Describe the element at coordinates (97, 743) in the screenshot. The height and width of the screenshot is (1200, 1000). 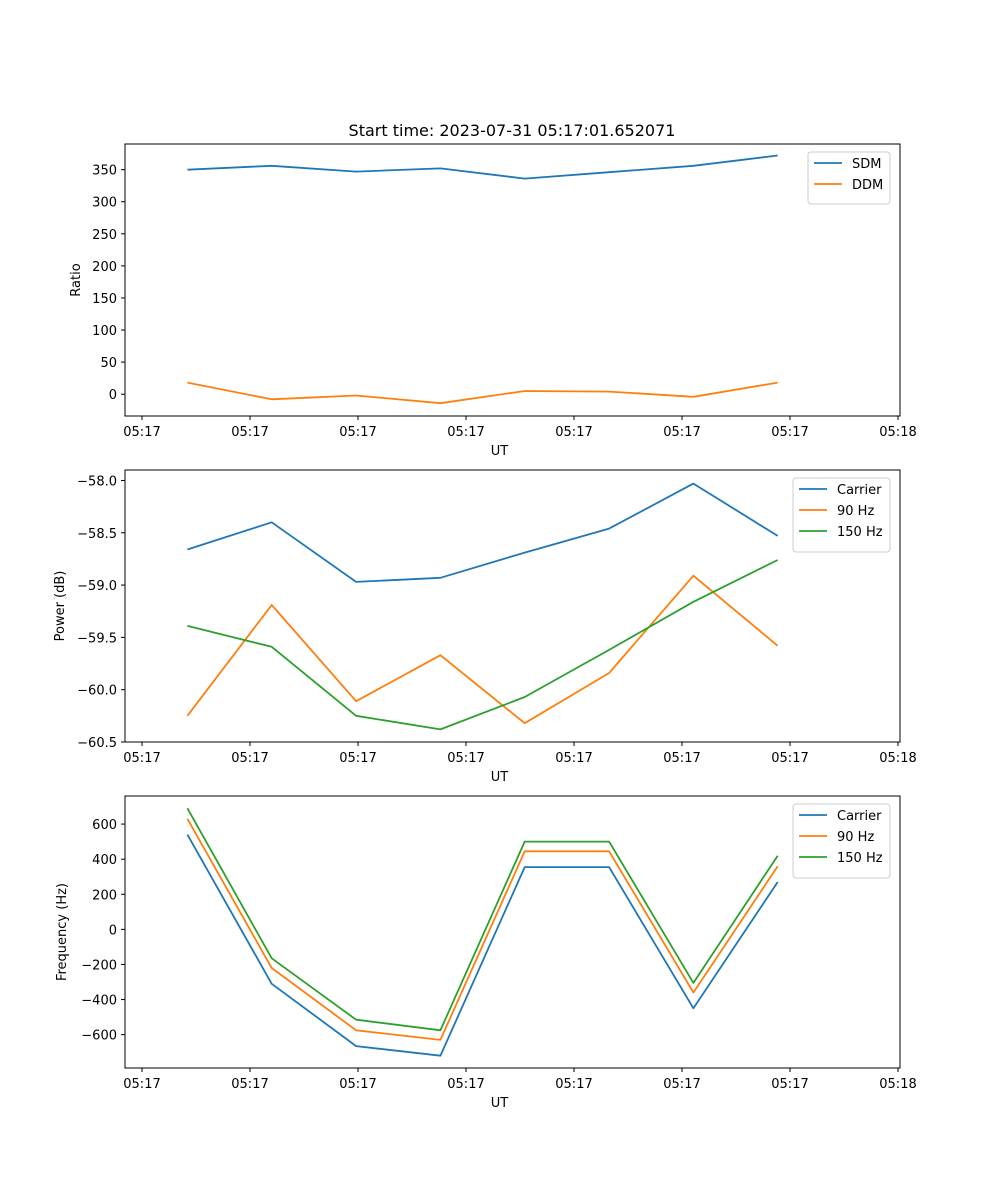
I see `y-tick-label: −60.5` at that location.